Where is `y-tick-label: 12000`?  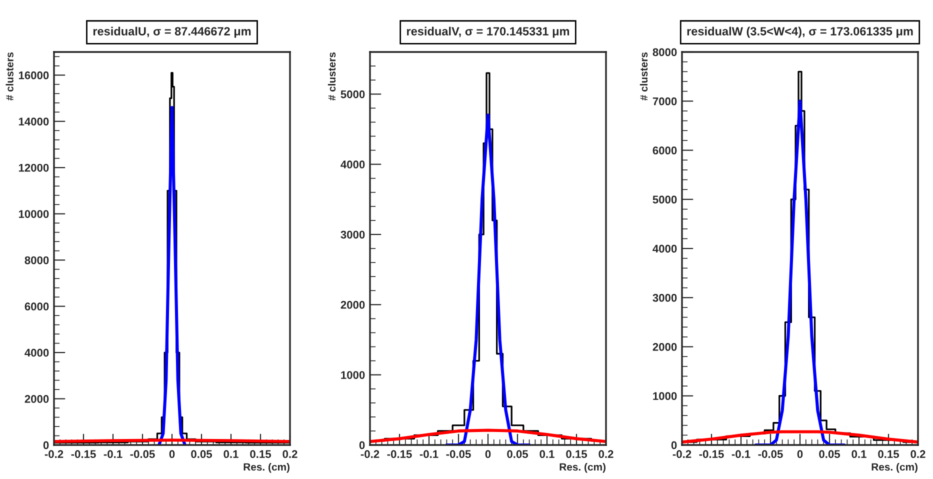 y-tick-label: 12000 is located at coordinates (33, 168).